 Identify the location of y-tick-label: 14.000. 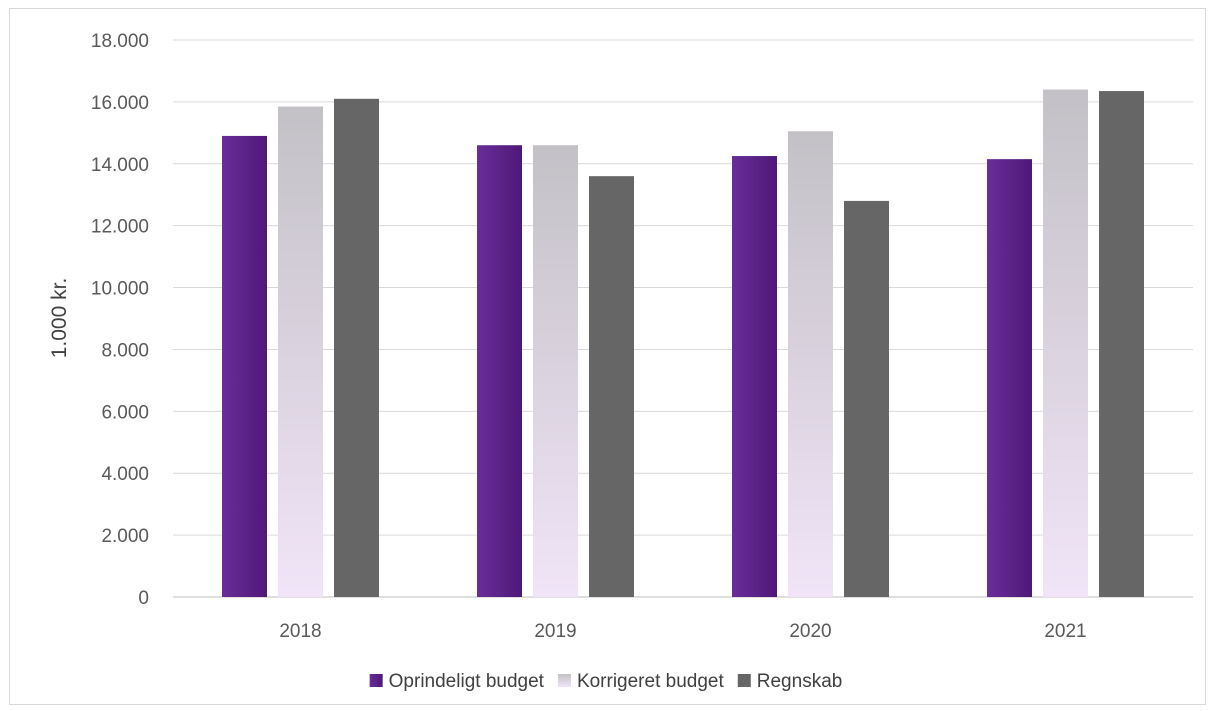
(120, 165).